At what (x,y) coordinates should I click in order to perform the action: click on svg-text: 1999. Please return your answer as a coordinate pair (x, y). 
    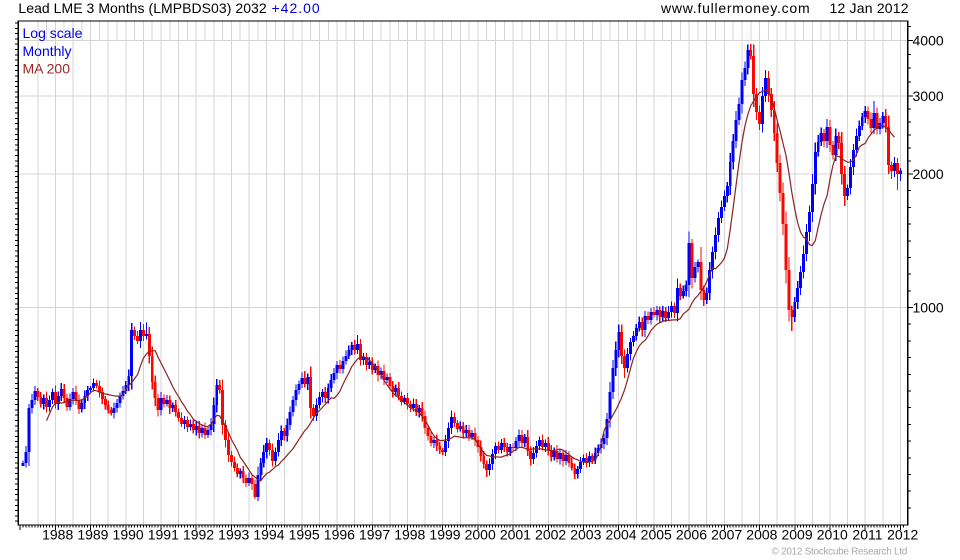
    Looking at the image, I should click on (444, 535).